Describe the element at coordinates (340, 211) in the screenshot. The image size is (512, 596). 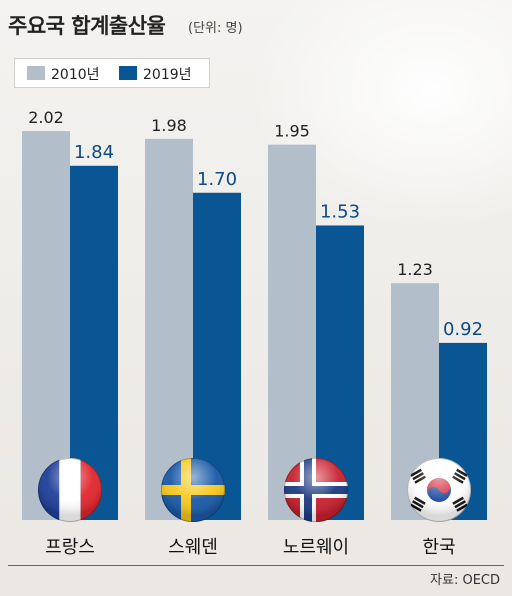
I see `value-label-2019-2: 1.53` at that location.